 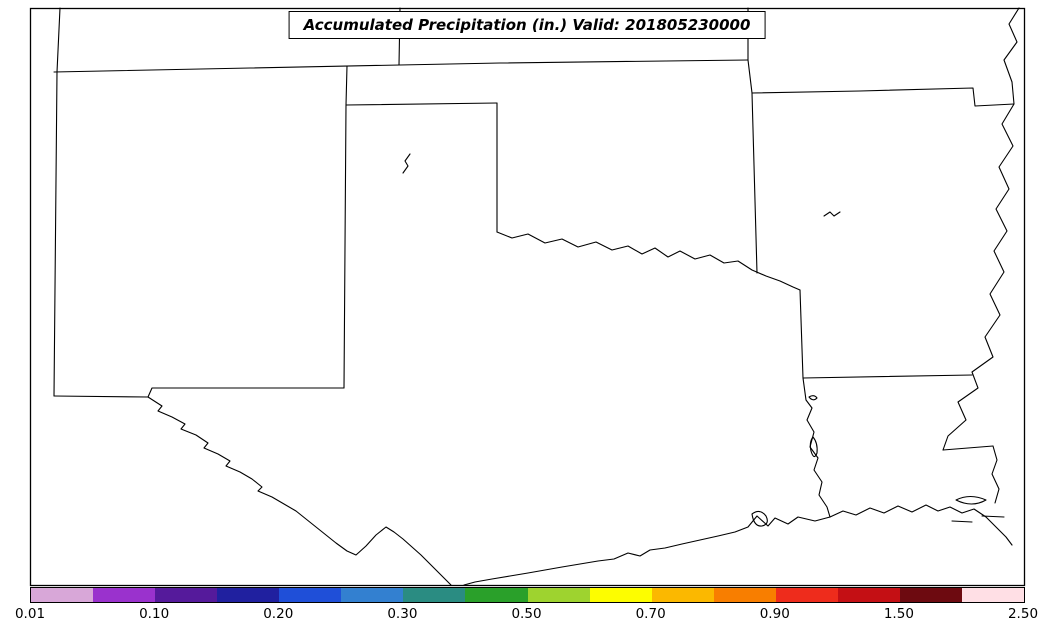 What do you see at coordinates (754, 183) in the screenshot?
I see `border-ok-ar` at bounding box center [754, 183].